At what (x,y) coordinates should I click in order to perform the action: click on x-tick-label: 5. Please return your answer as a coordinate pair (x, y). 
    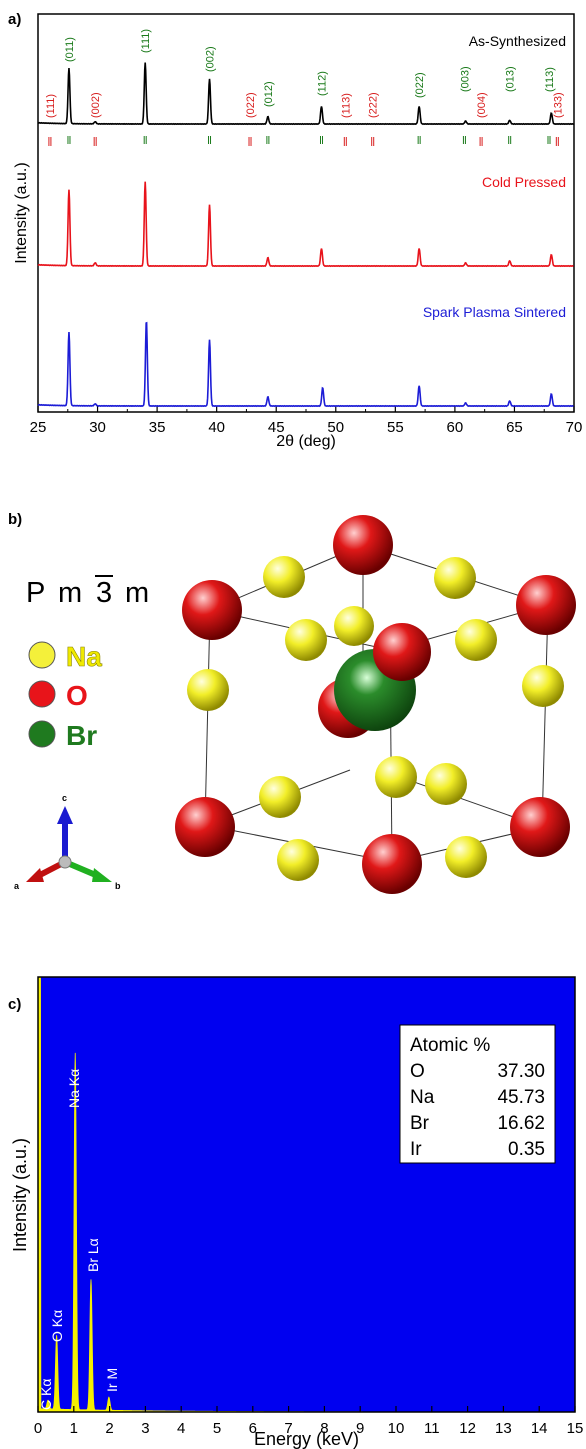
    Looking at the image, I should click on (217, 1428).